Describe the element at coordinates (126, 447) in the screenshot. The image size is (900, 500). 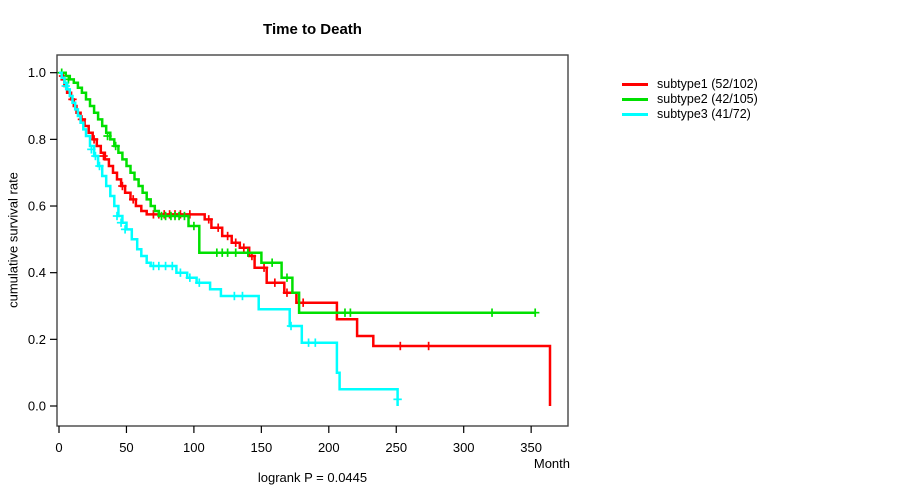
I see `x-tick-label: 50` at that location.